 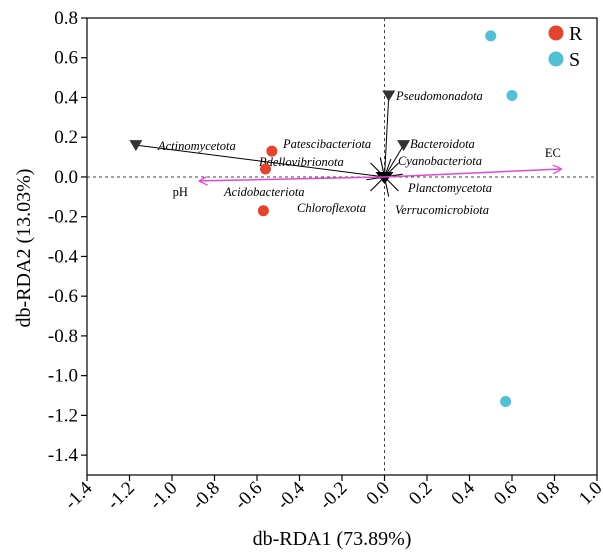 I want to click on x-tick-label: -1.2, so click(x=121, y=496).